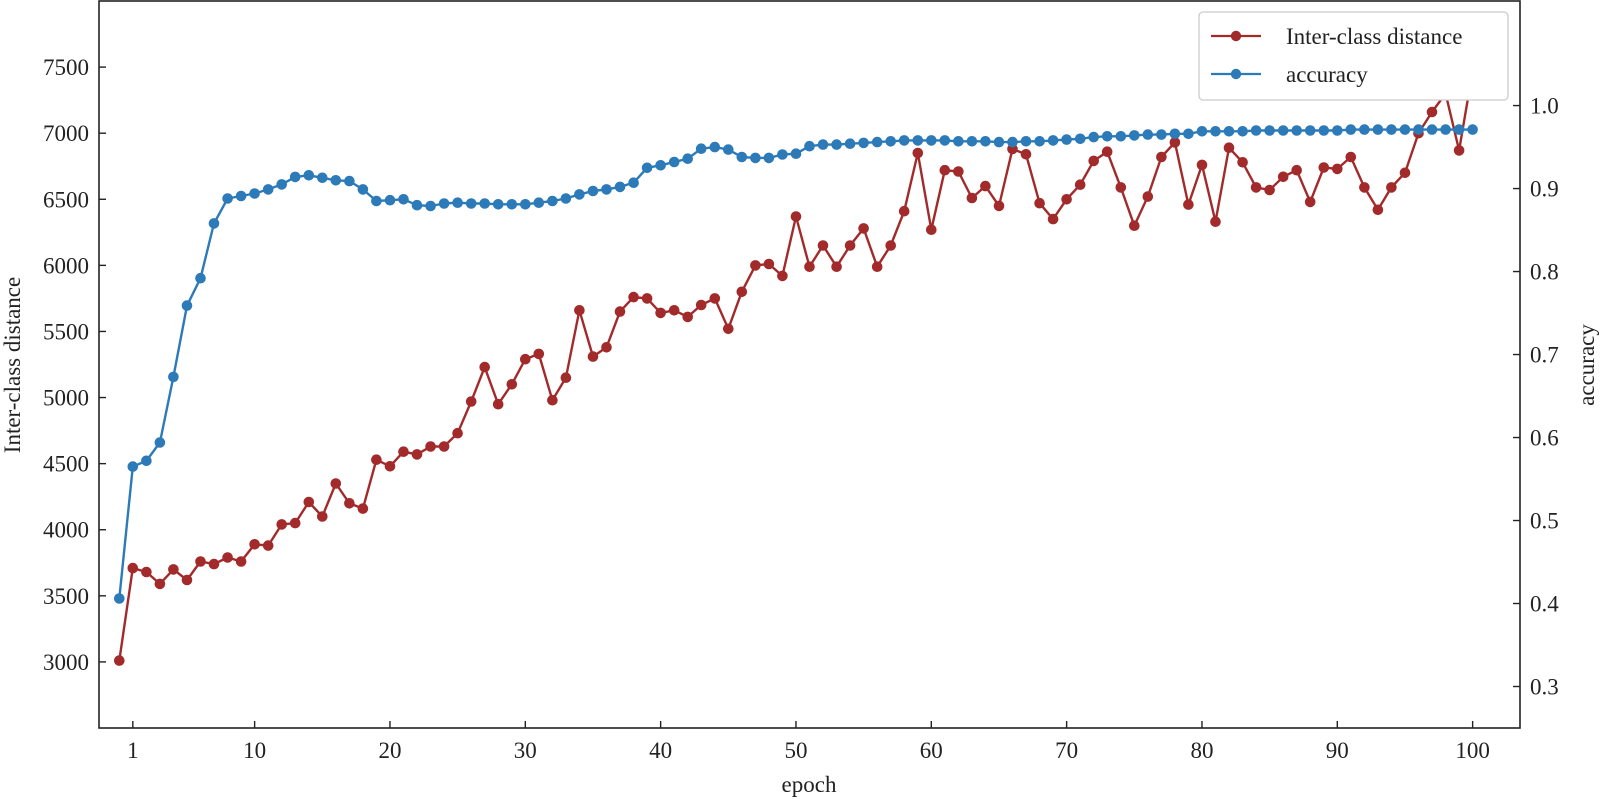 The height and width of the screenshot is (799, 1600). What do you see at coordinates (66, 199) in the screenshot?
I see `left-y-tick-label: 6500` at bounding box center [66, 199].